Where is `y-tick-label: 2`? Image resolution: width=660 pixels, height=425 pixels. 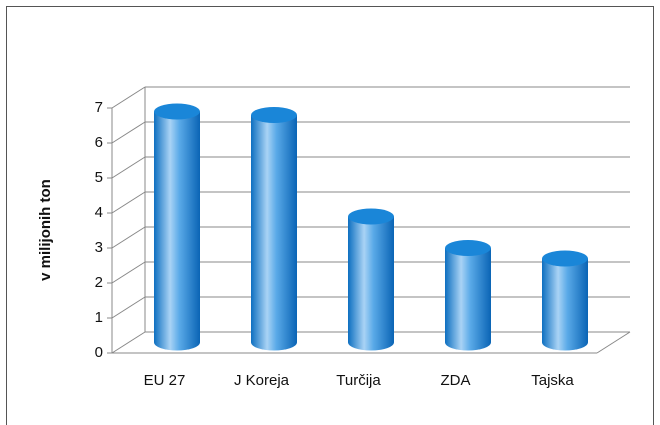
y-tick-label: 2 is located at coordinates (99, 282).